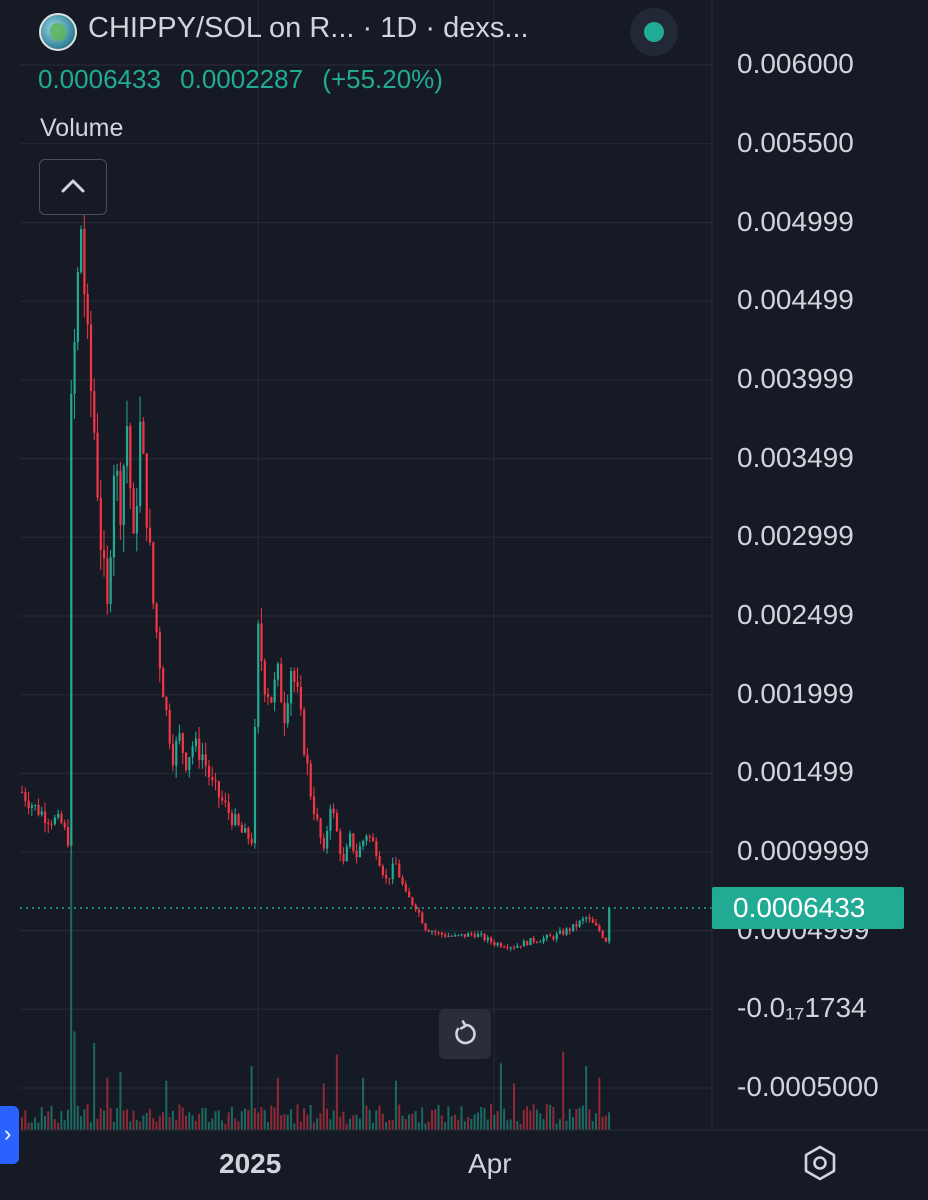 This screenshot has width=928, height=1200. I want to click on interval: 1D, so click(399, 28).